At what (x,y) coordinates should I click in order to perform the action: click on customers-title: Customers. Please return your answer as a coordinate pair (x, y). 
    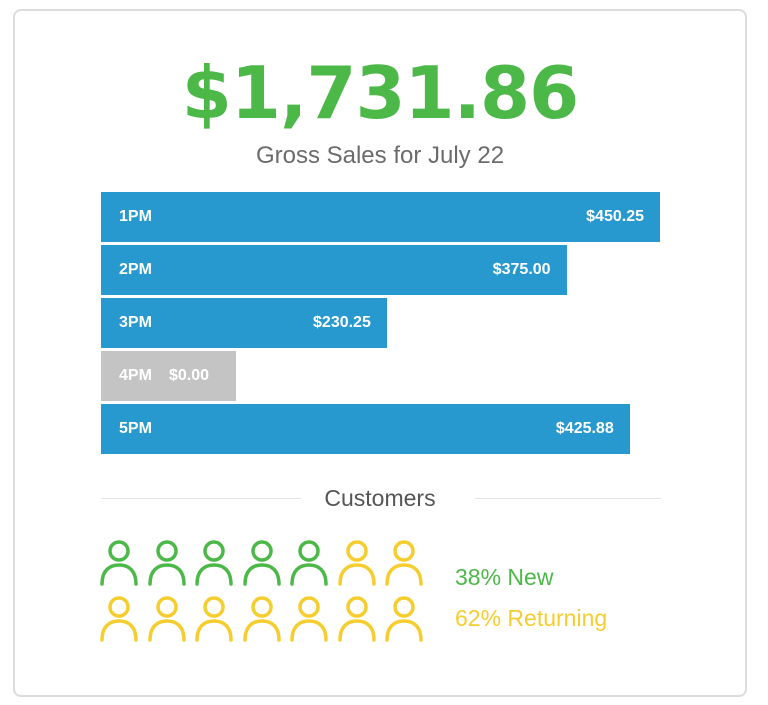
    Looking at the image, I should click on (380, 498).